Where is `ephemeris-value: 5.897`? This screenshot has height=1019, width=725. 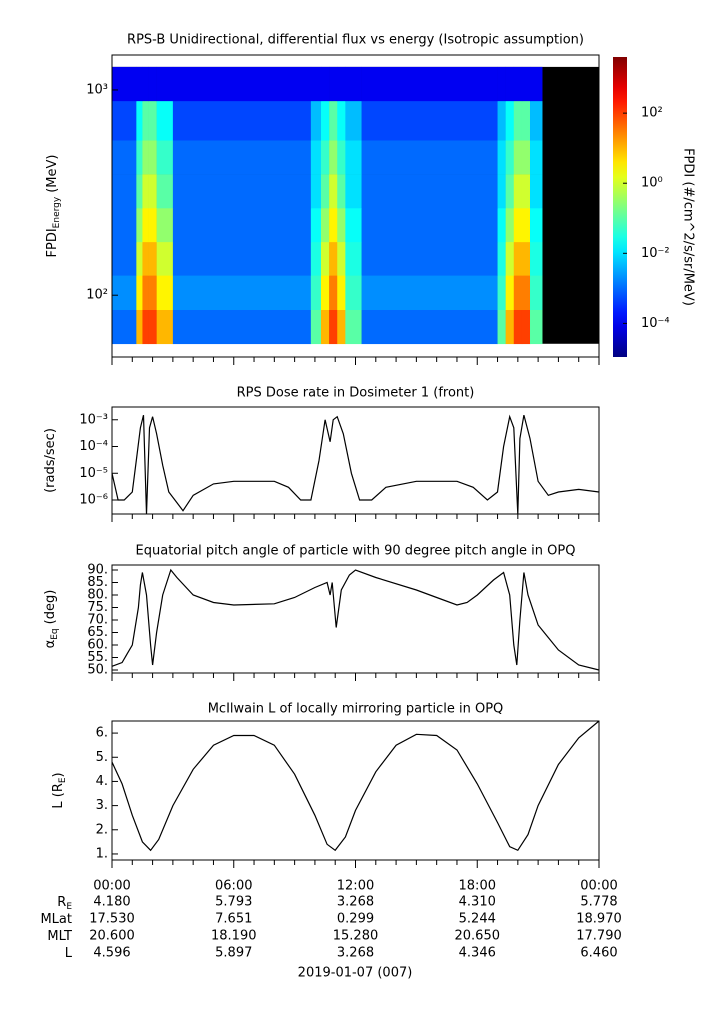 ephemeris-value: 5.897 is located at coordinates (233, 953).